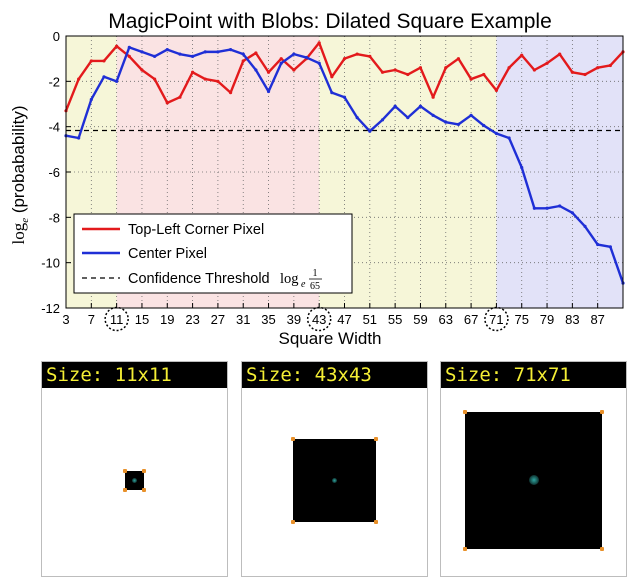 The width and height of the screenshot is (631, 579). I want to click on example-panel-medium: Size: 43x43, so click(334, 469).